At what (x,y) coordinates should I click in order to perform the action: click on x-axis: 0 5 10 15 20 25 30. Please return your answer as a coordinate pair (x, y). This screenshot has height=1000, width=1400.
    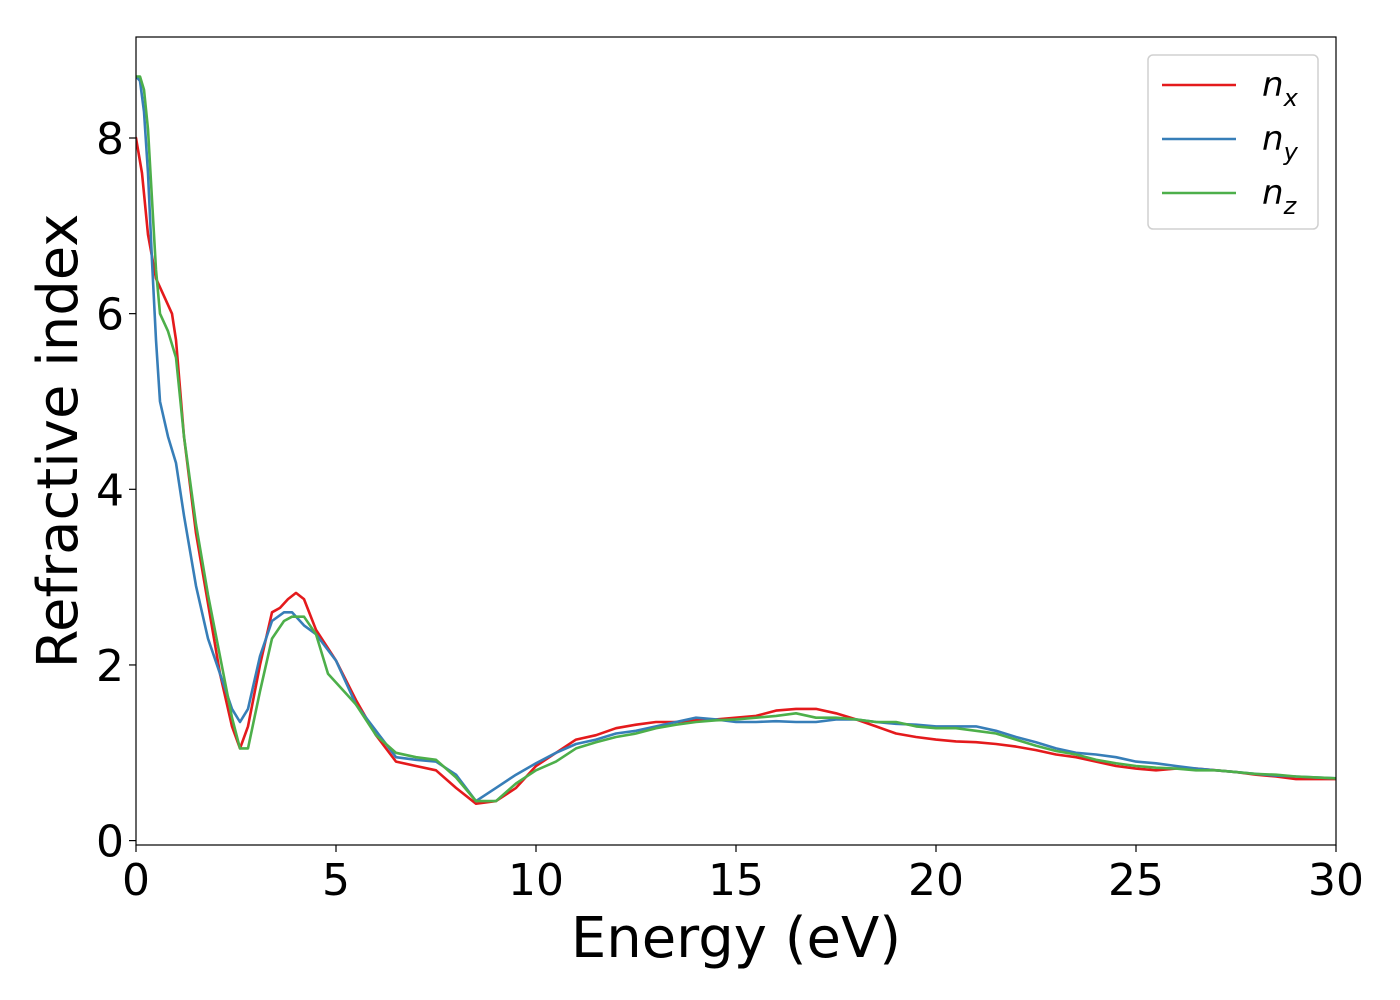
    Looking at the image, I should click on (743, 875).